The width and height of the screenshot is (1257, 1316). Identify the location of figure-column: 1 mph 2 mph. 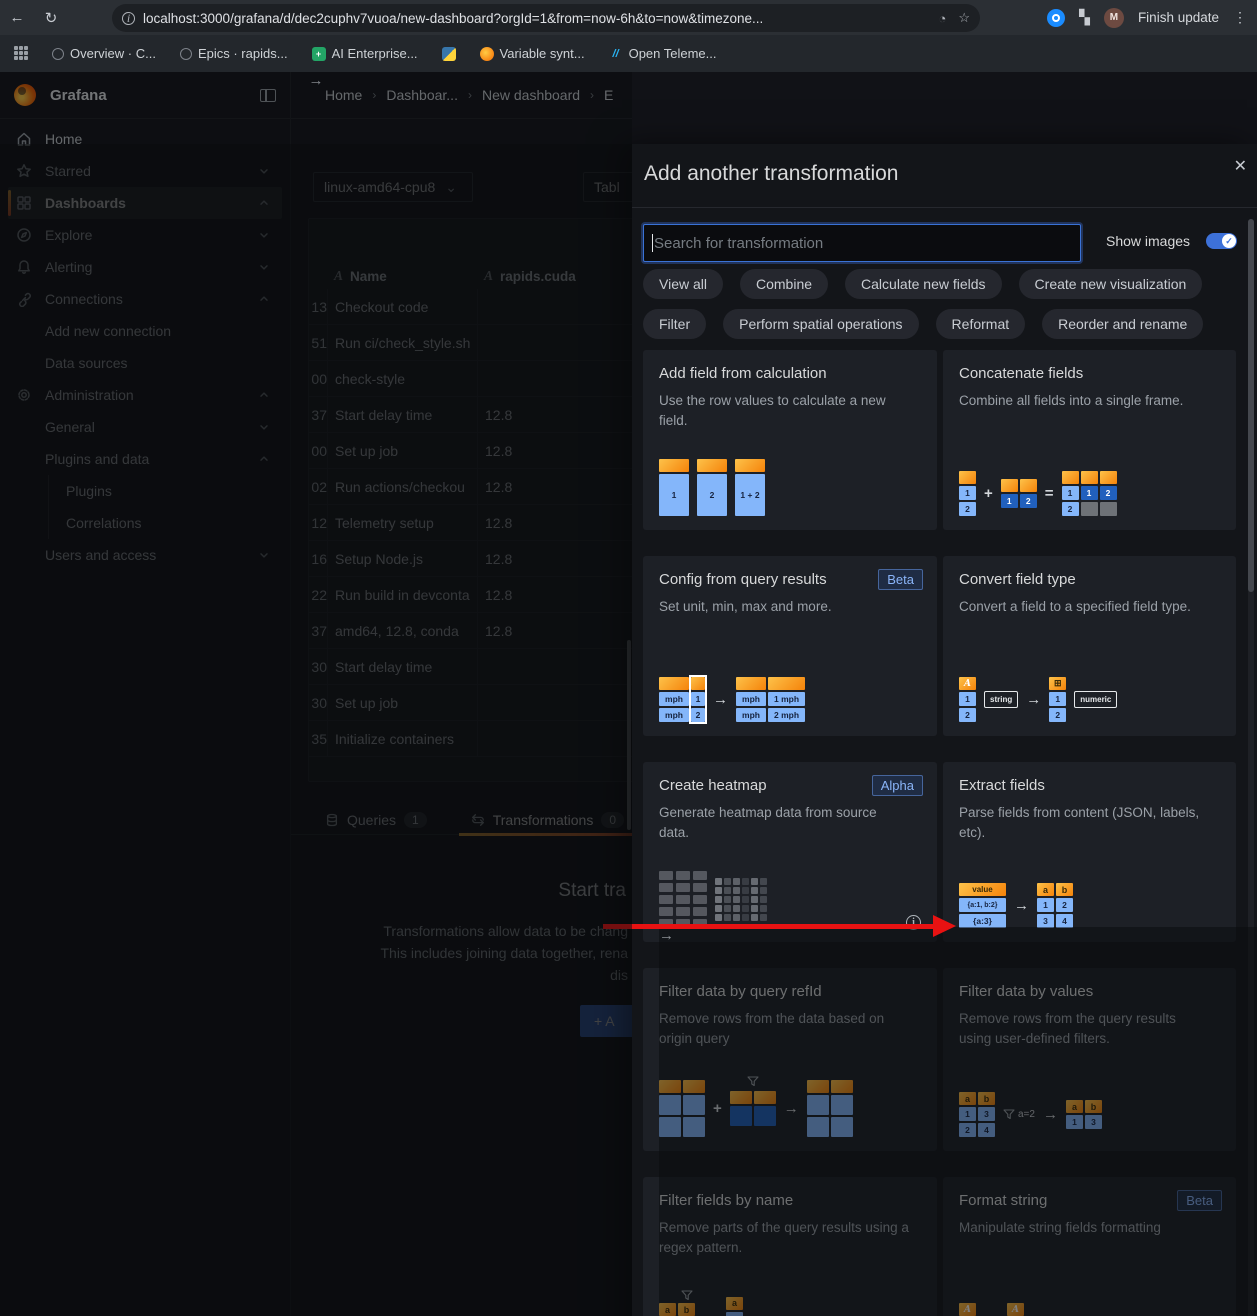
(786, 699).